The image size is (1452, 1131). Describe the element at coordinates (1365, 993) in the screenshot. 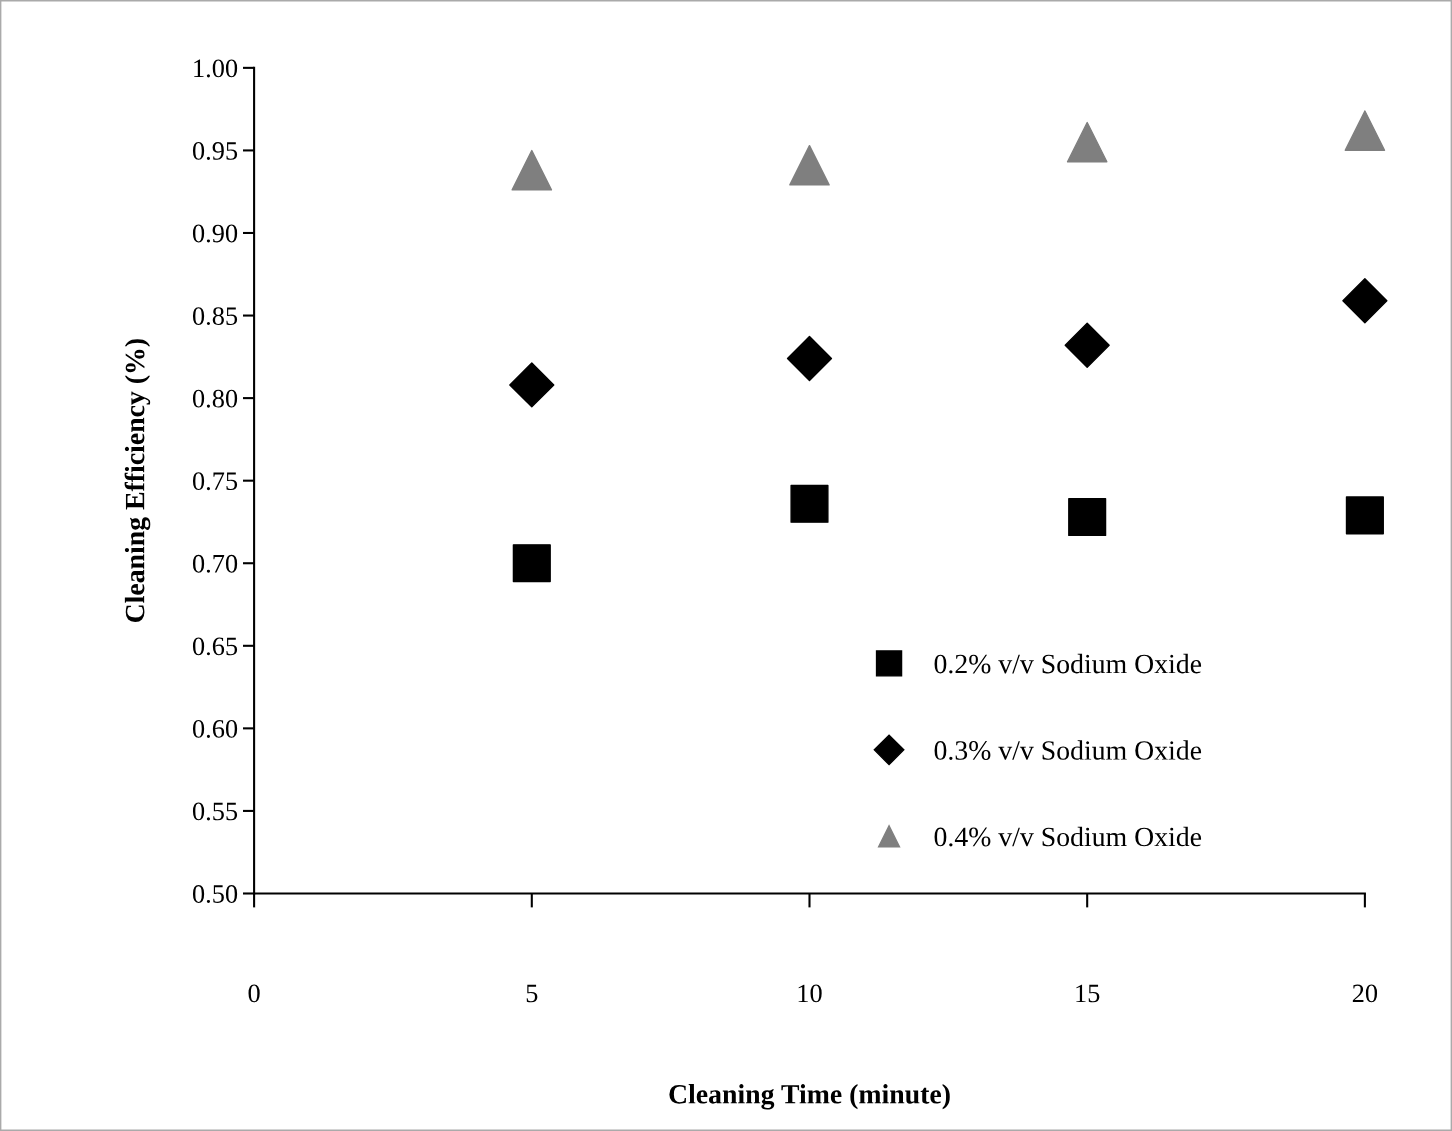

I see `x-tick-label: 20` at that location.